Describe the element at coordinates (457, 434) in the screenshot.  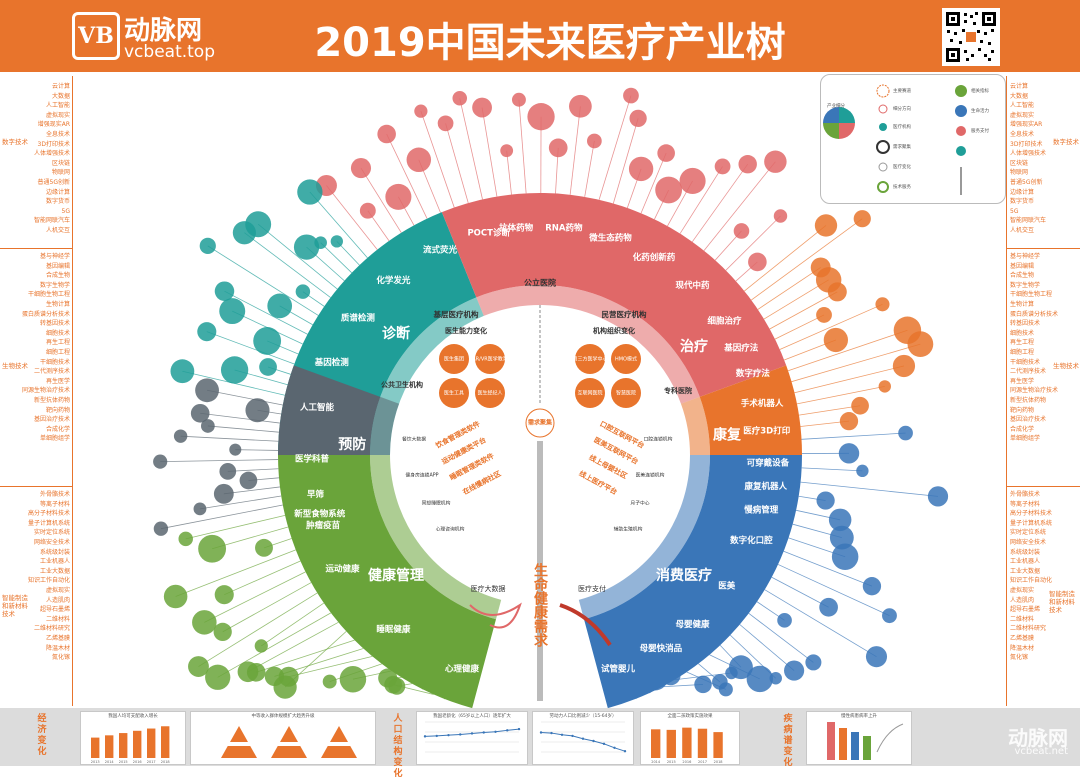
I see `consumer-platform-left: 饮食管理类软件` at that location.